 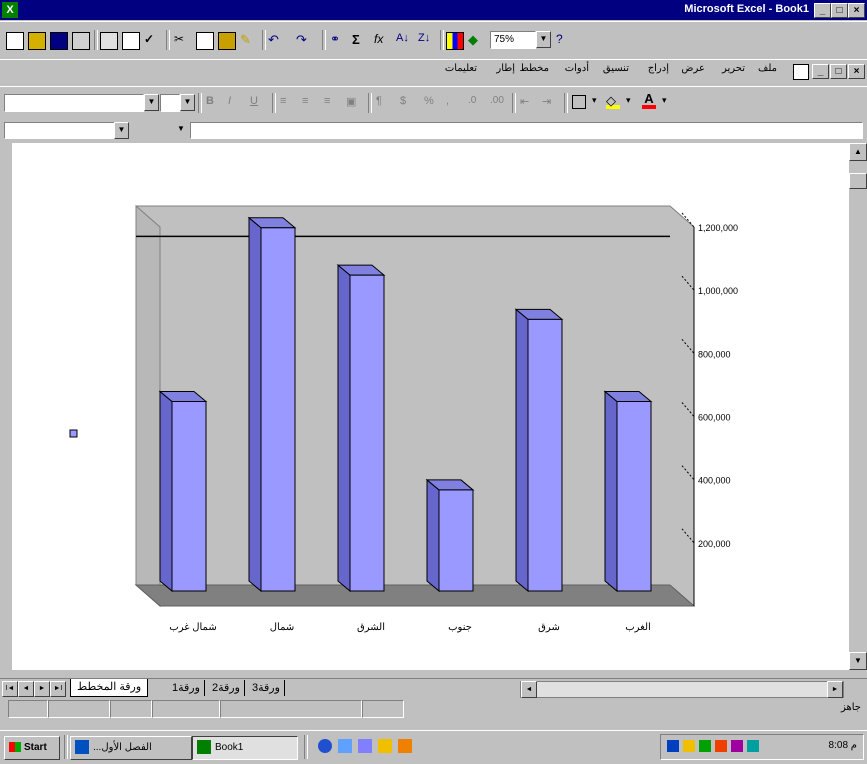 I want to click on bold-icon: B, so click(x=210, y=101).